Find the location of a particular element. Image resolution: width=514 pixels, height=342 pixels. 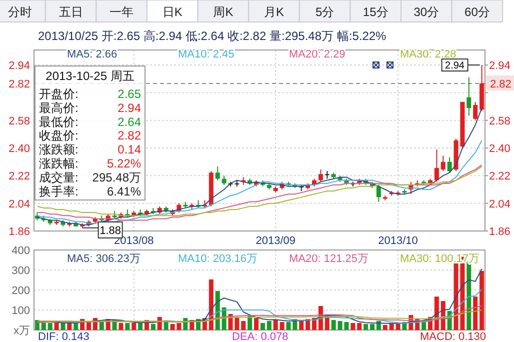

y2-tick-label: 2.94 is located at coordinates (499, 66).